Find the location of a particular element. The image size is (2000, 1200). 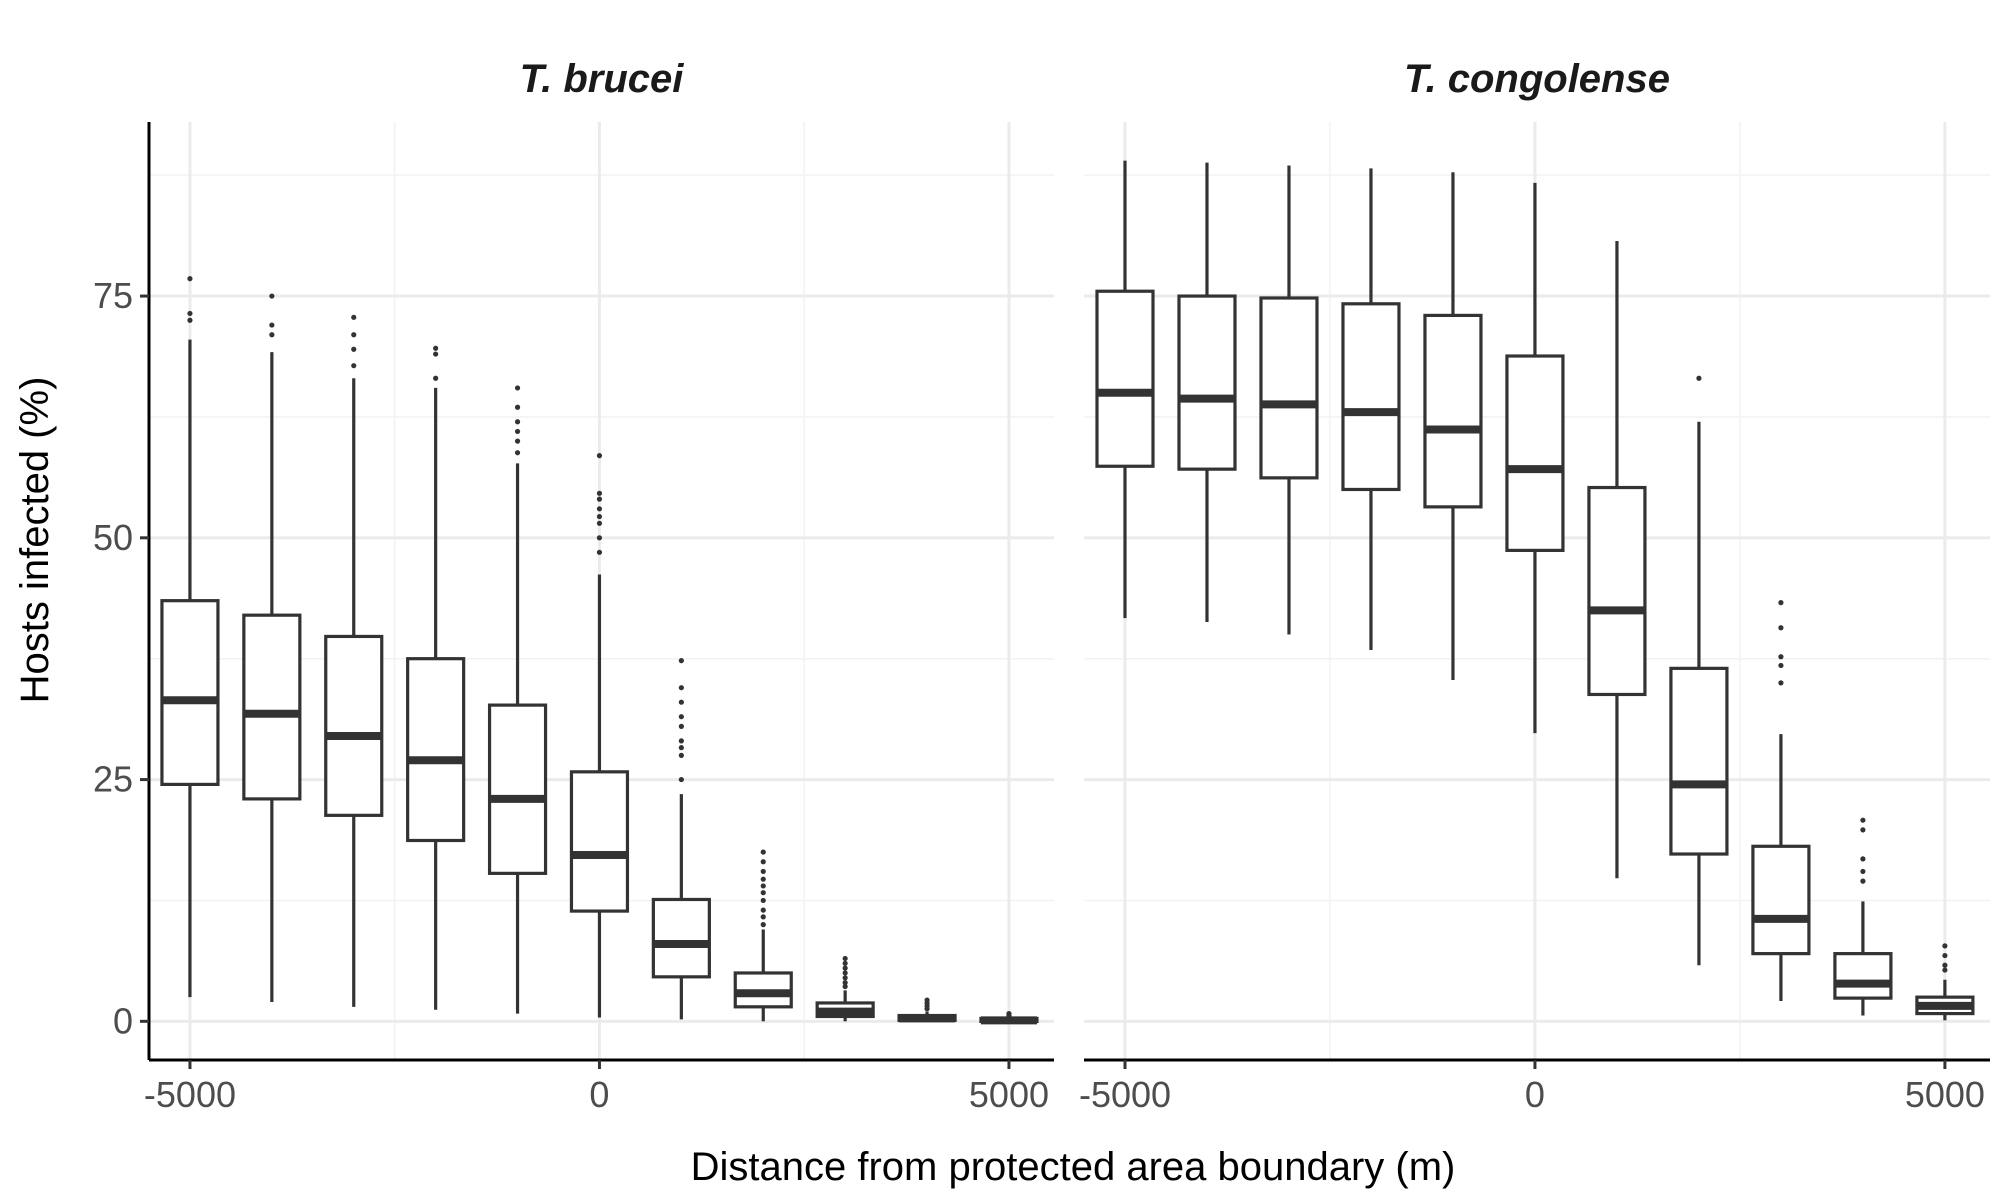

y-tick-label: 75 is located at coordinates (113, 295).